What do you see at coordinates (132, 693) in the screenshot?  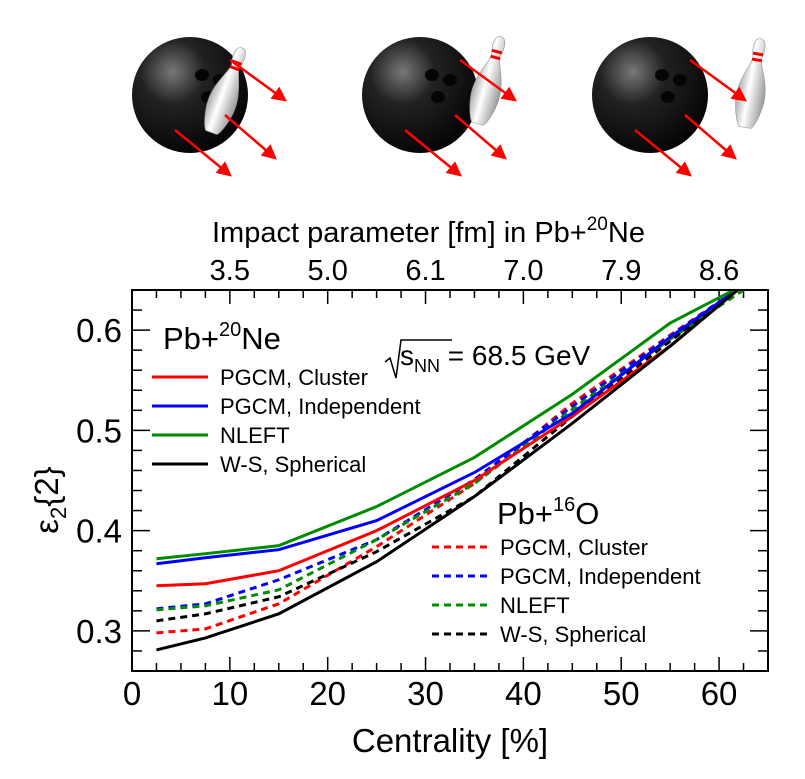 I see `x-tick-label: 0` at bounding box center [132, 693].